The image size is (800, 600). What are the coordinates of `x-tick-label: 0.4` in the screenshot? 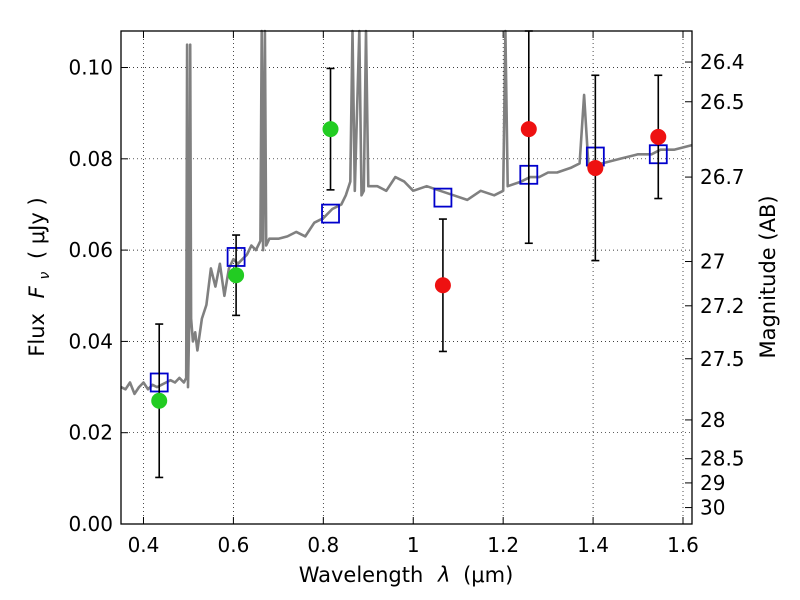 It's located at (144, 545).